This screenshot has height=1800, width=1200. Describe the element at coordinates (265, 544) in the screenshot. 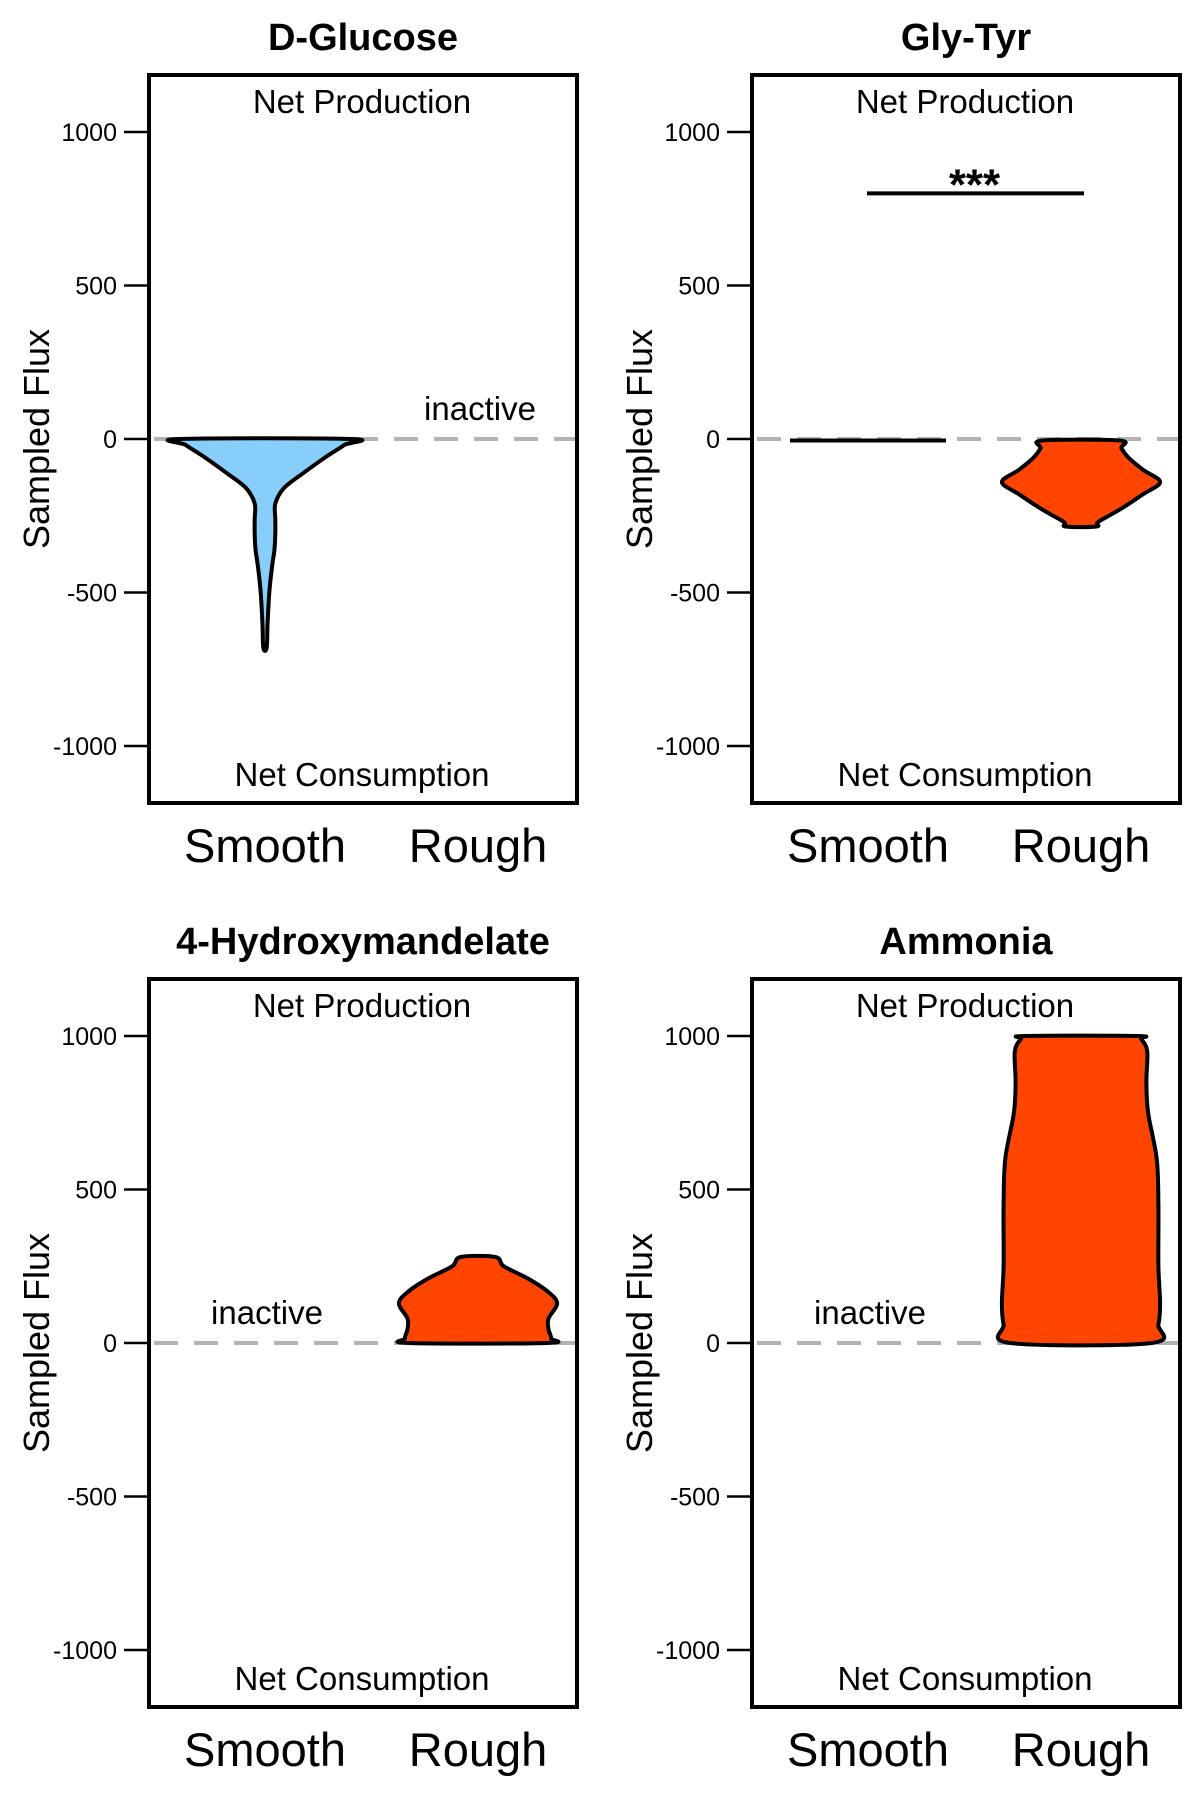

I see `violin-smooth` at that location.